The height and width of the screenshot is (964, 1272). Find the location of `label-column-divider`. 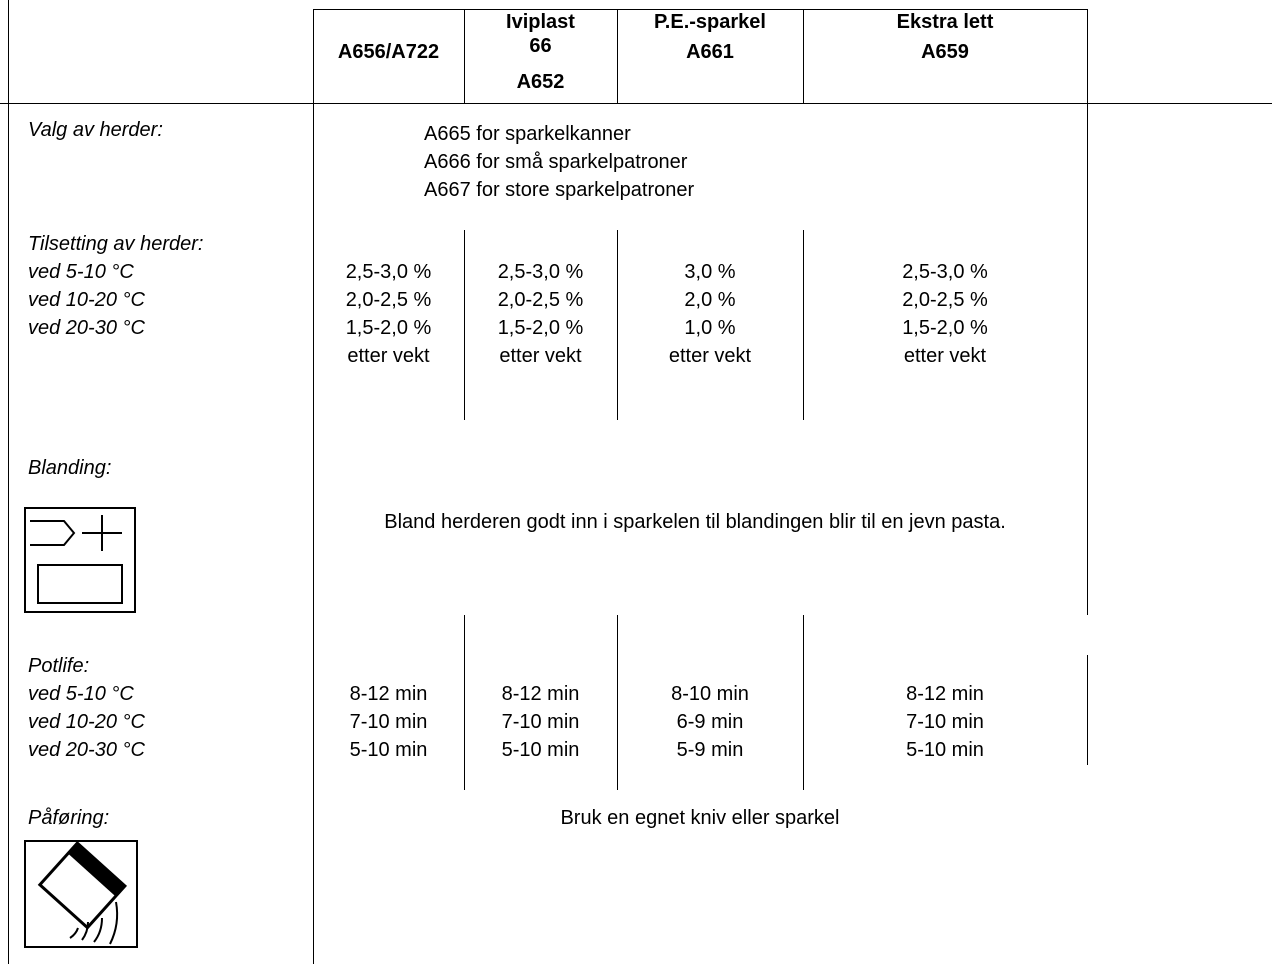

label-column-divider is located at coordinates (313, 486).